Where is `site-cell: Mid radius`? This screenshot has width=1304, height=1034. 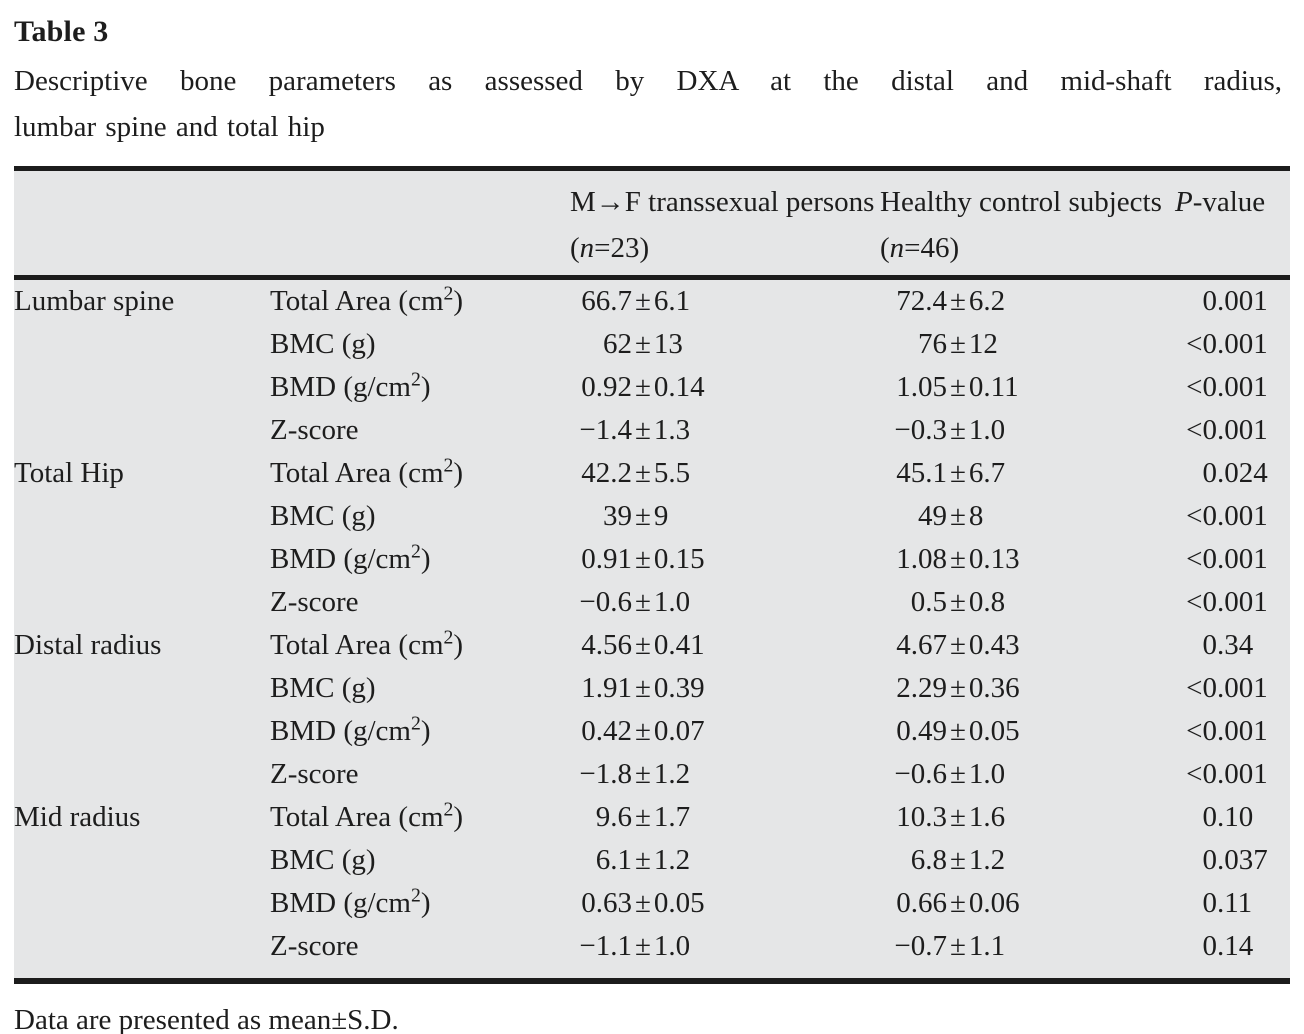
site-cell: Mid radius is located at coordinates (77, 817).